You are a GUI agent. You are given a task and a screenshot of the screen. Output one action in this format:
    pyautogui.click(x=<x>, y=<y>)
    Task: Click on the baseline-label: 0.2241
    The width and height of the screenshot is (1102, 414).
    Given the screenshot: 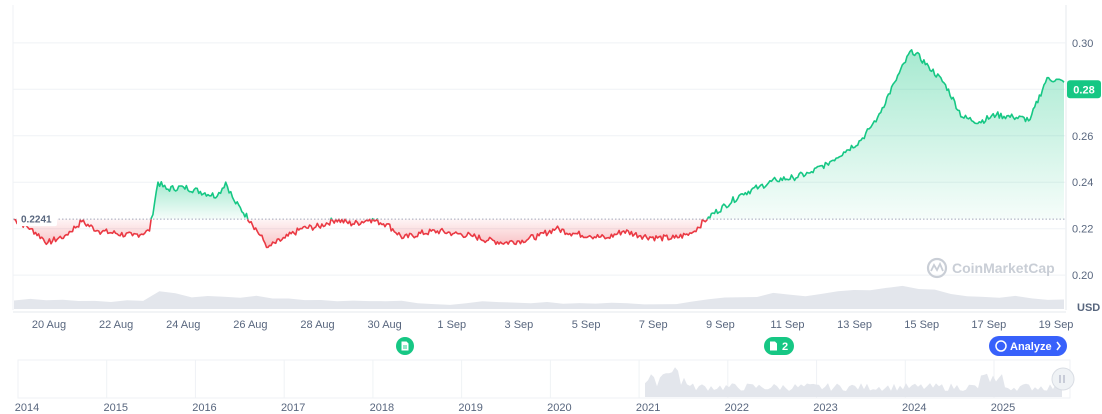 What is the action you would take?
    pyautogui.click(x=37, y=219)
    